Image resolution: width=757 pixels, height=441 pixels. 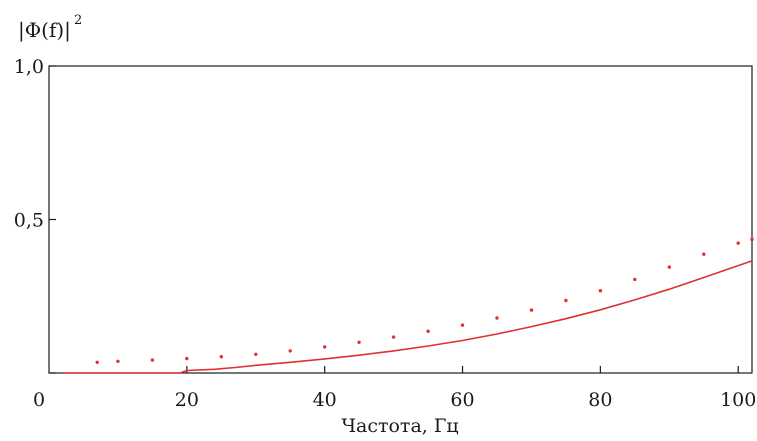 What do you see at coordinates (187, 400) in the screenshot?
I see `x-tick-label: 20` at bounding box center [187, 400].